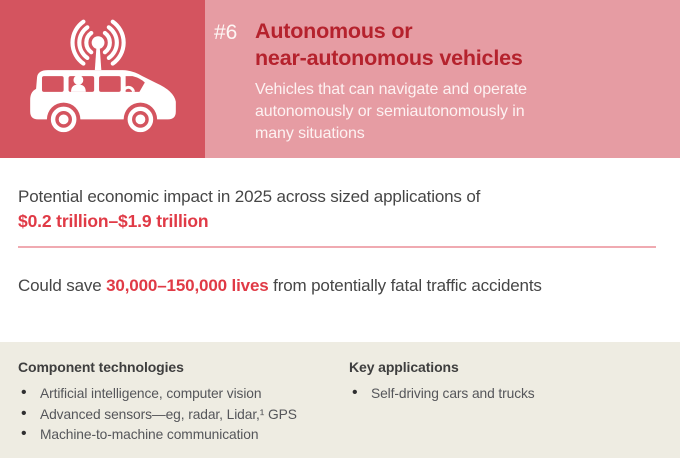  I want to click on icon-box, so click(102, 79).